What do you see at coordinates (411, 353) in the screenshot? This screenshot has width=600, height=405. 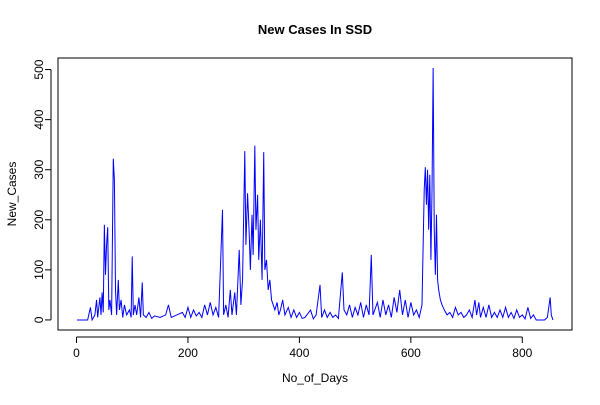 I see `x-tick-label: 600` at bounding box center [411, 353].